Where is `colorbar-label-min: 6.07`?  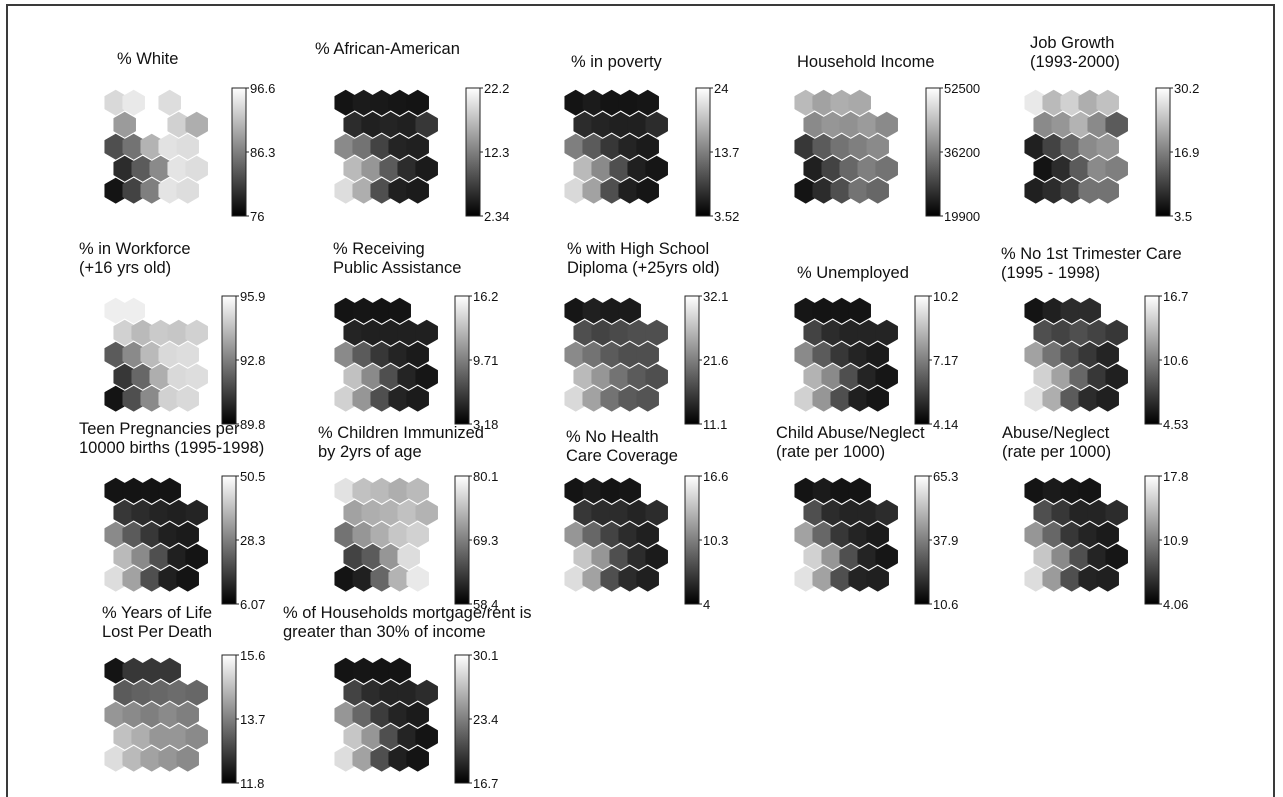
colorbar-label-min: 6.07 is located at coordinates (252, 604).